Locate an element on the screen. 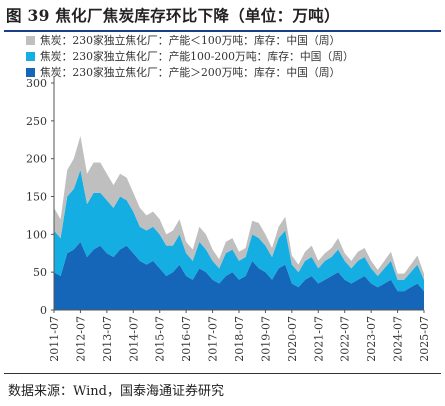 This screenshot has width=445, height=406. y-tick-label: 0 is located at coordinates (43, 310).